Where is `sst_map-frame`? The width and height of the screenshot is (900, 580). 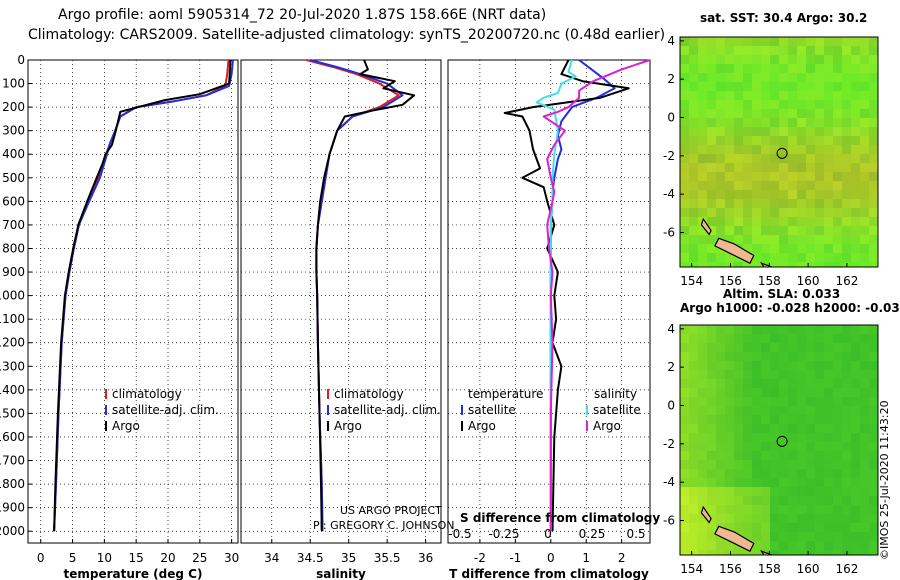
sst_map-frame is located at coordinates (779, 152).